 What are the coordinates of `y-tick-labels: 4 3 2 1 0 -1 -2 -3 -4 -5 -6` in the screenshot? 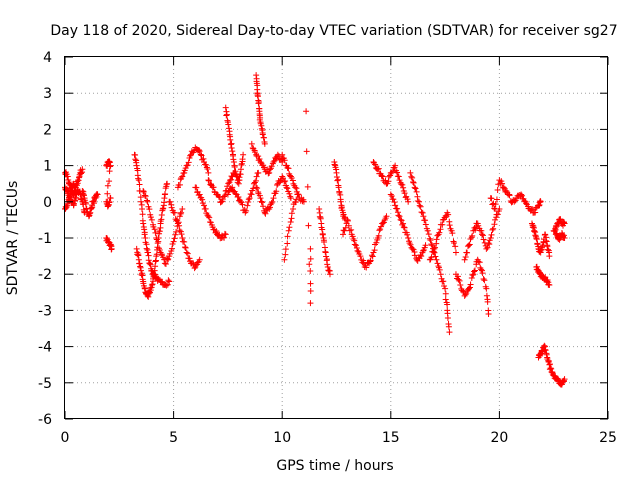 It's located at (45, 239).